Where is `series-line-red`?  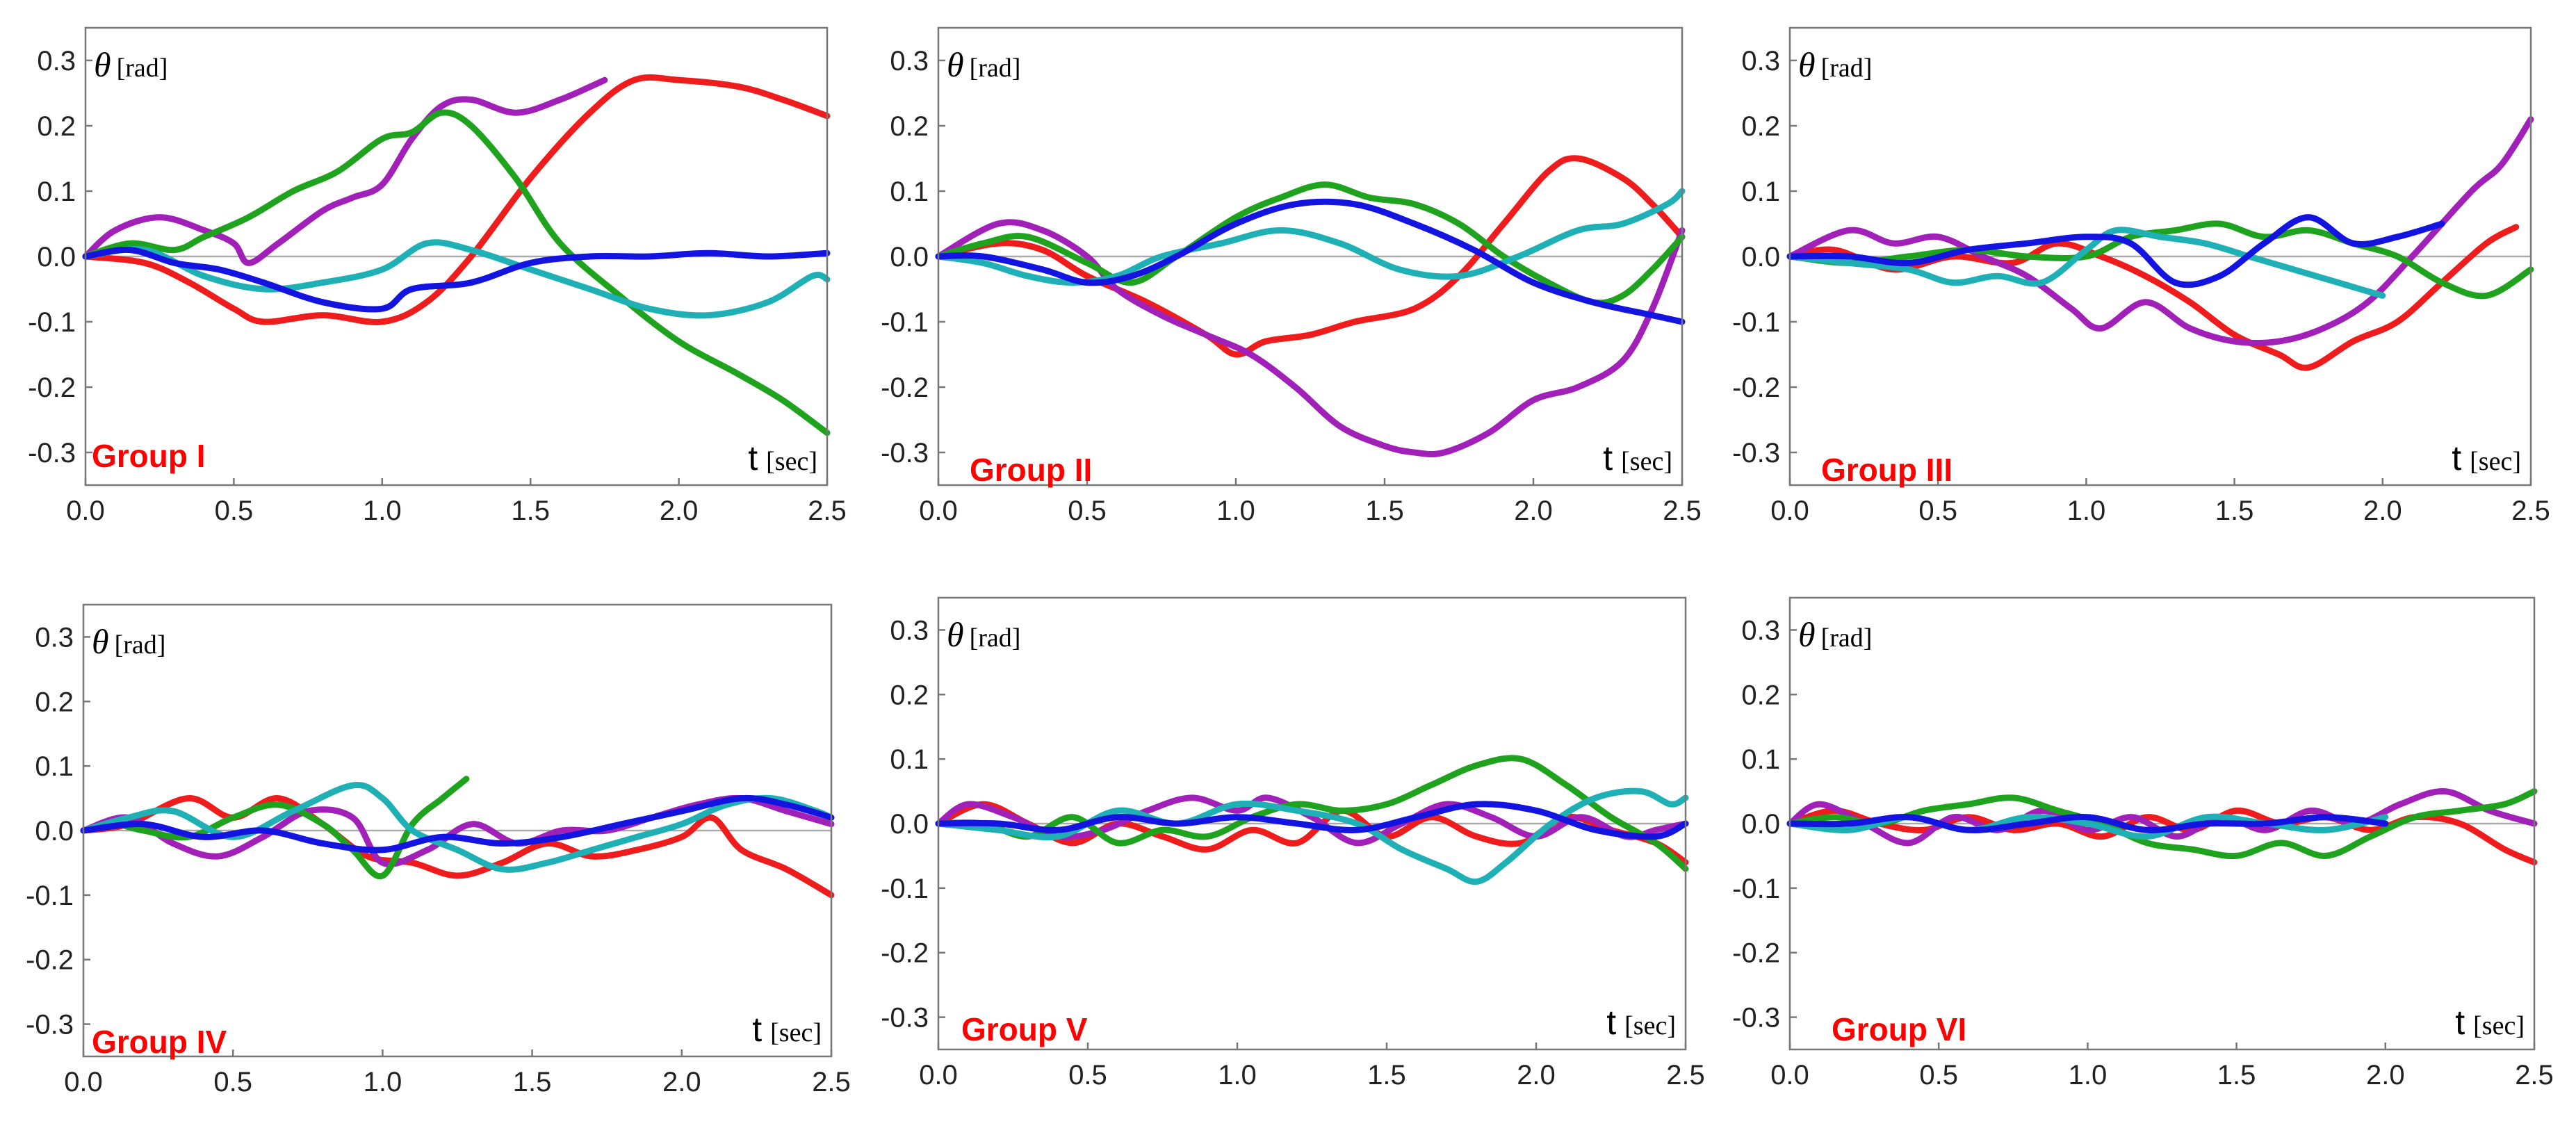 series-line-red is located at coordinates (456, 200).